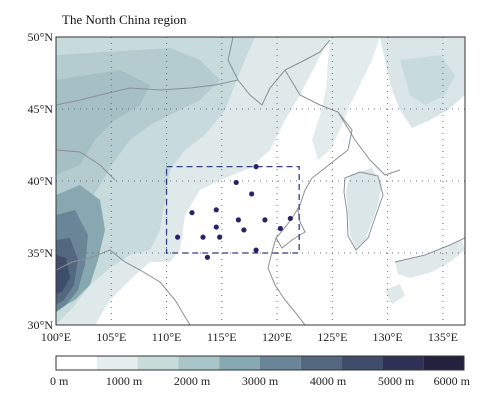 Image resolution: width=500 pixels, height=403 pixels. I want to click on longitude-tick-label: 120°E, so click(277, 337).